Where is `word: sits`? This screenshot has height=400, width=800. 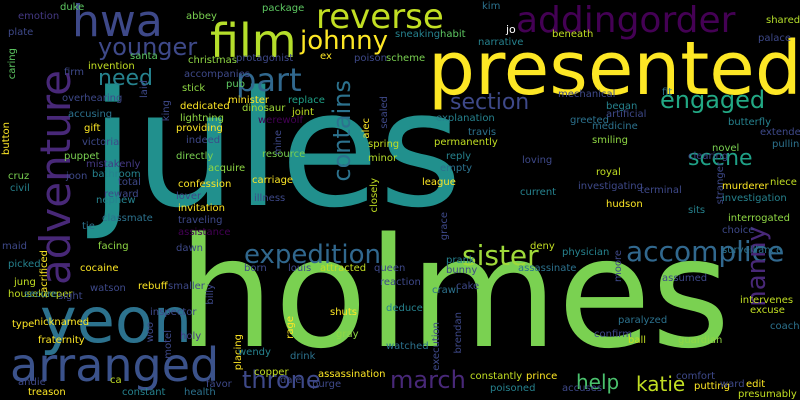 word: sits is located at coordinates (697, 210).